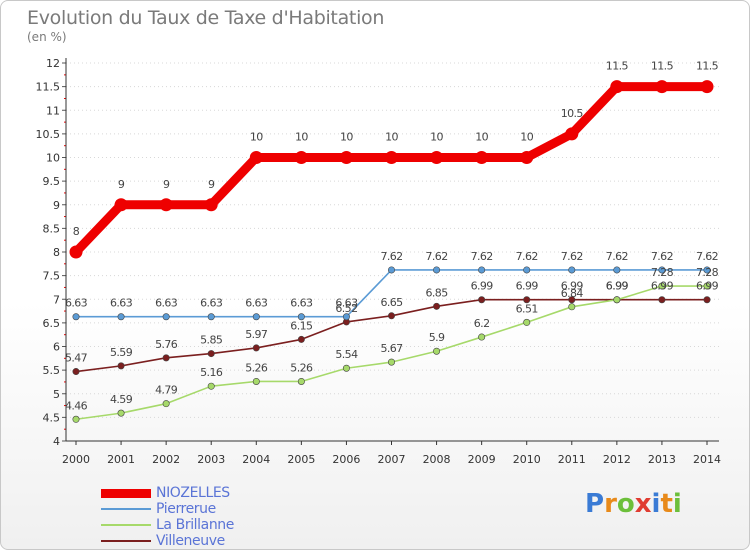 The image size is (750, 550). Describe the element at coordinates (206, 18) in the screenshot. I see `chart-title: Evolution du Taux de Taxe d'Habitation` at that location.